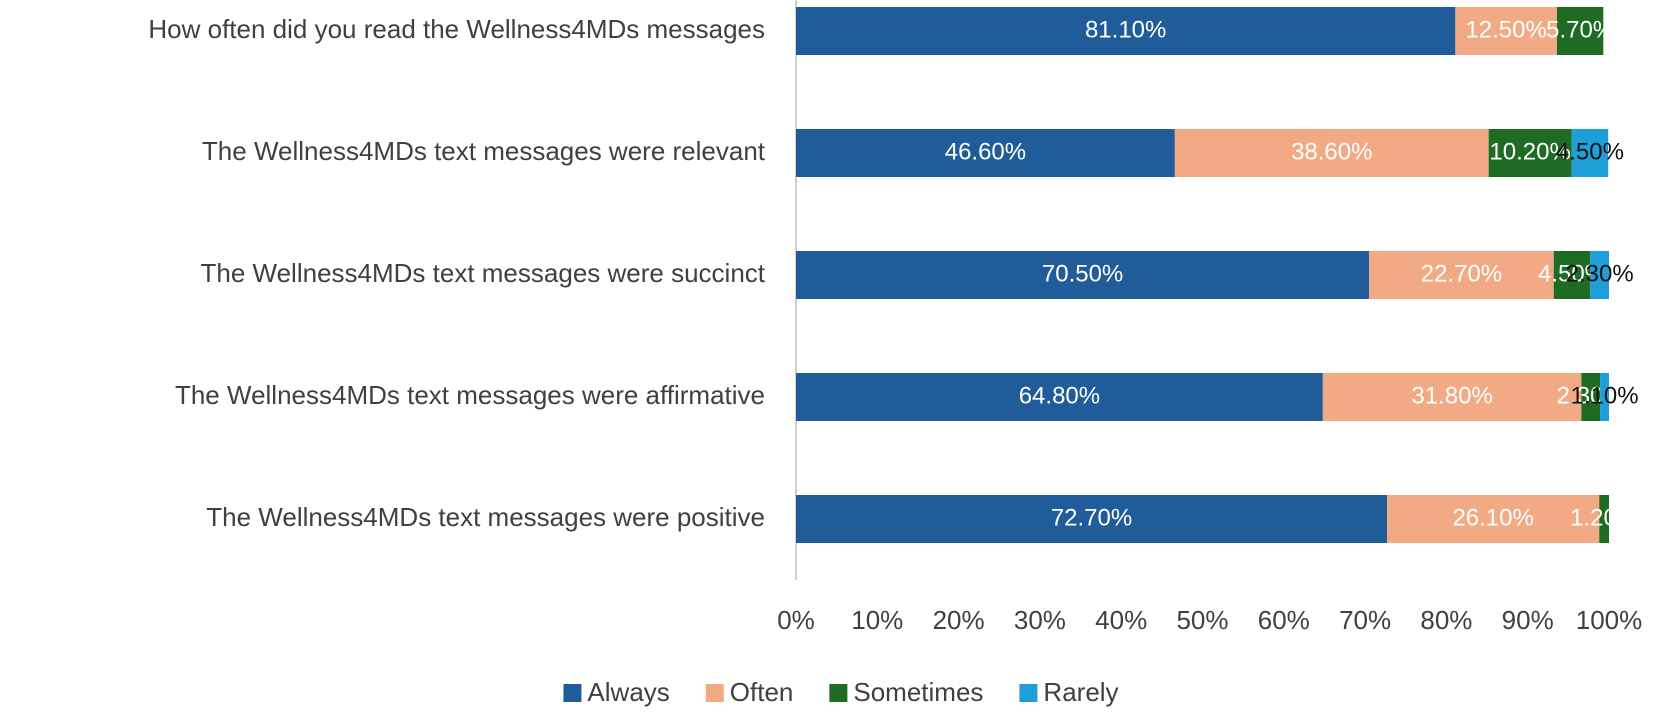 Image resolution: width=1654 pixels, height=718 pixels. What do you see at coordinates (1284, 620) in the screenshot?
I see `x-tick-label: 60%` at bounding box center [1284, 620].